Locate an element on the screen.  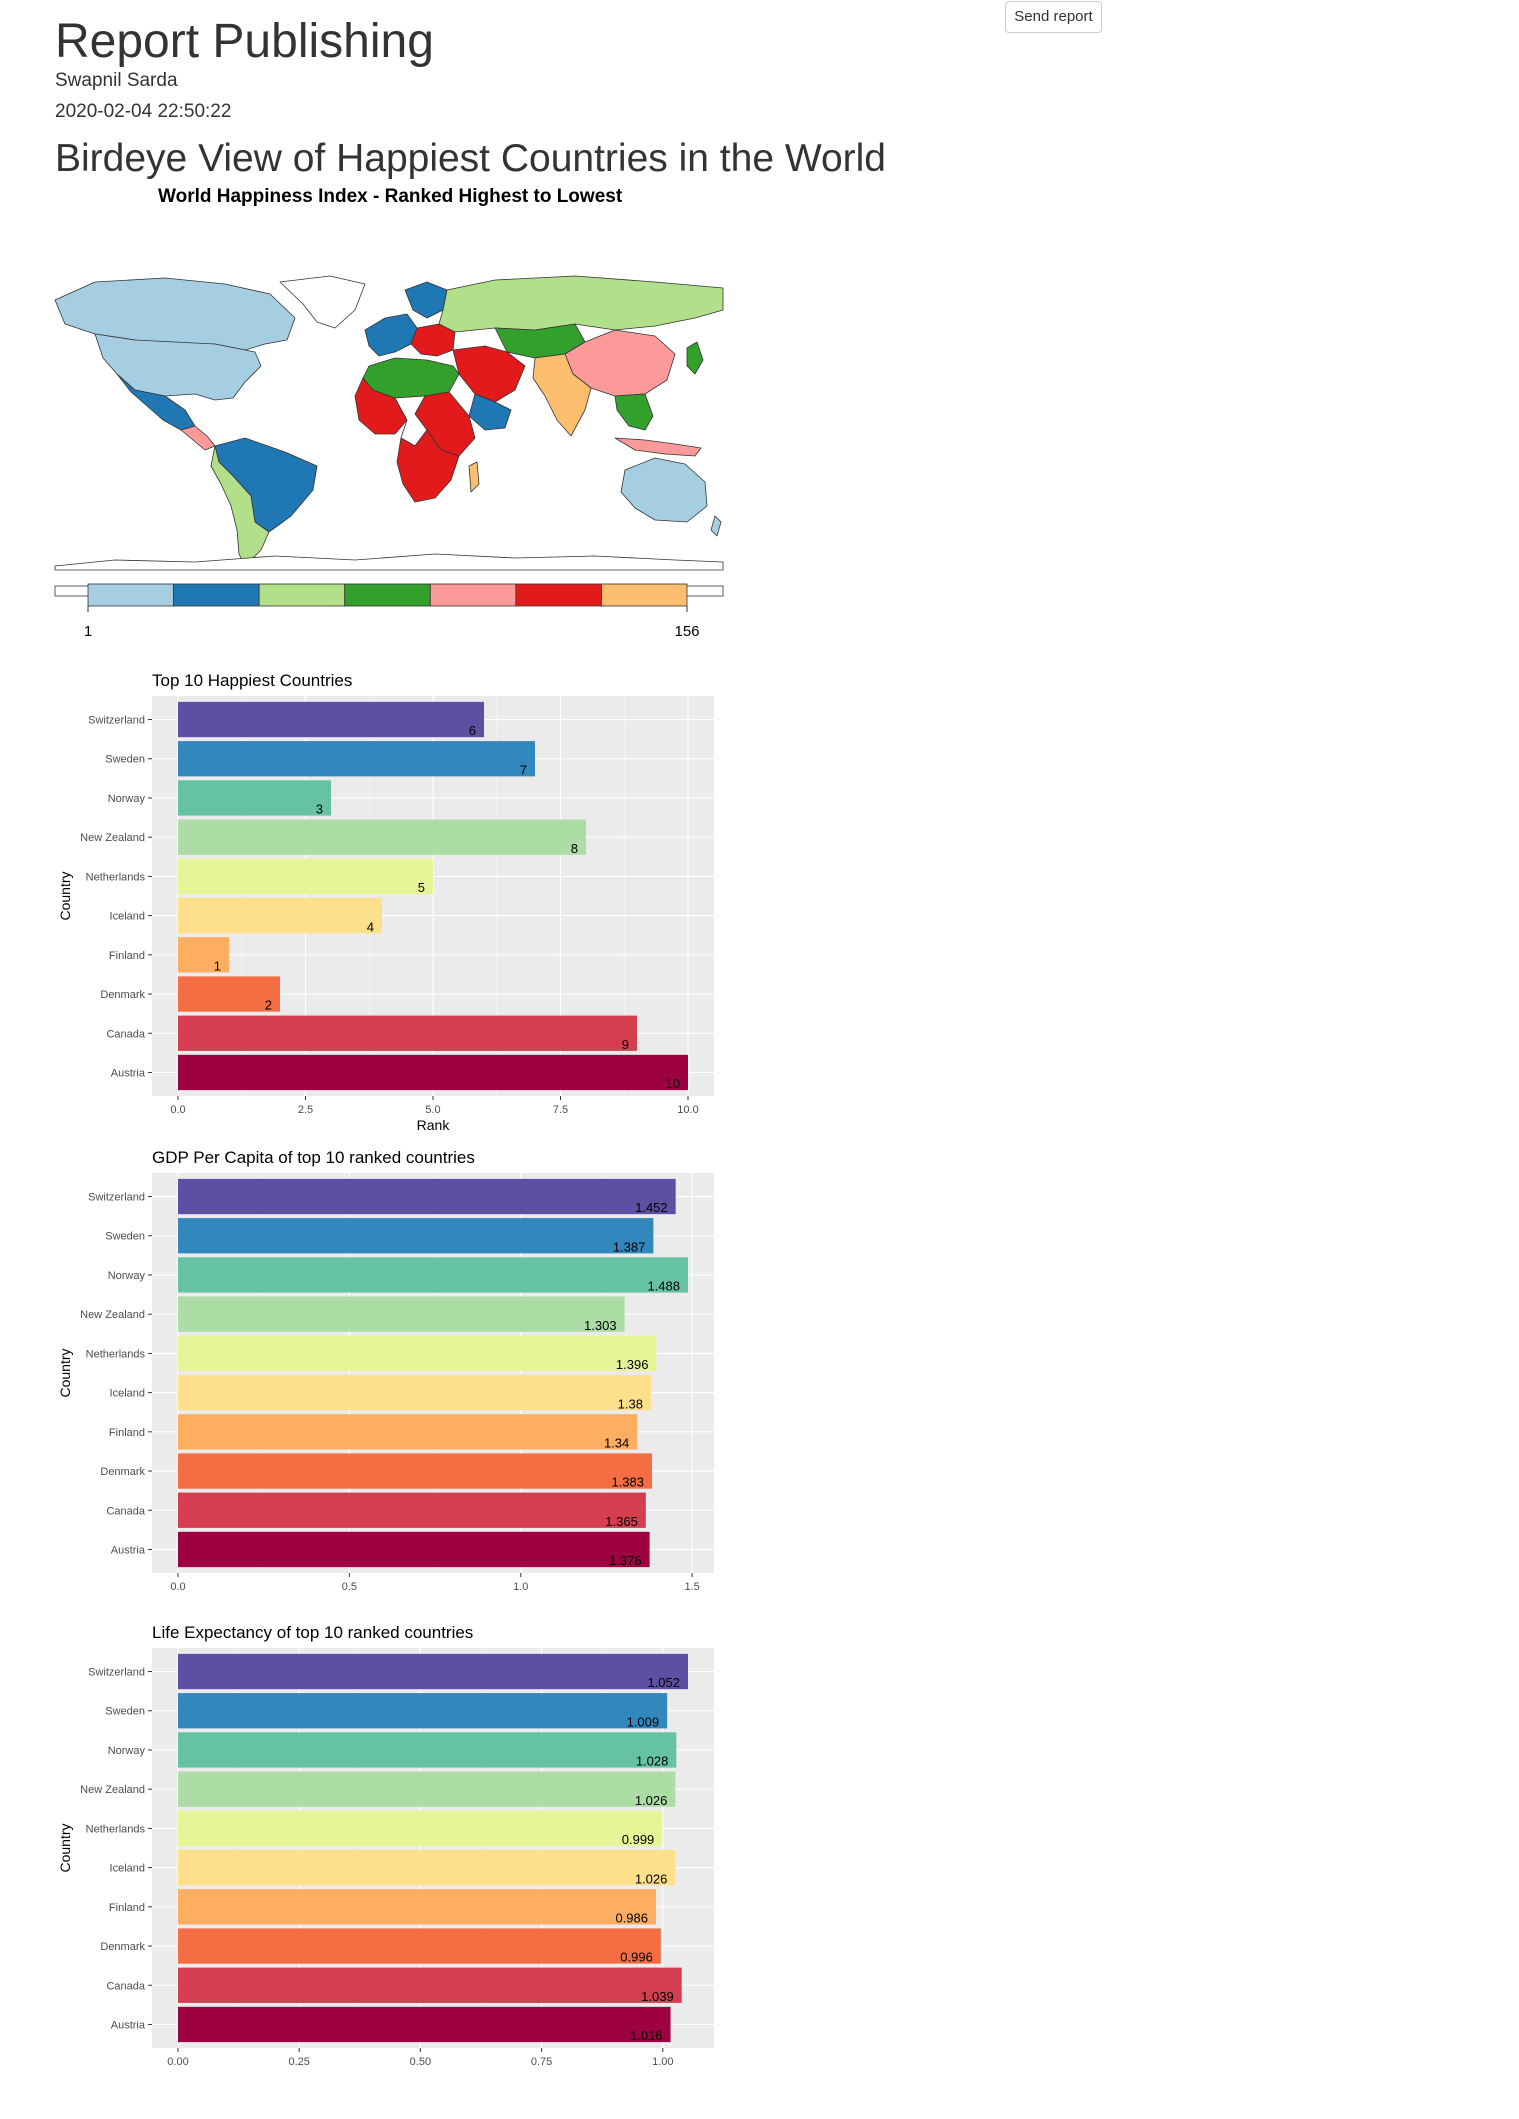
x-tick-label: 0.25 is located at coordinates (298, 2062).